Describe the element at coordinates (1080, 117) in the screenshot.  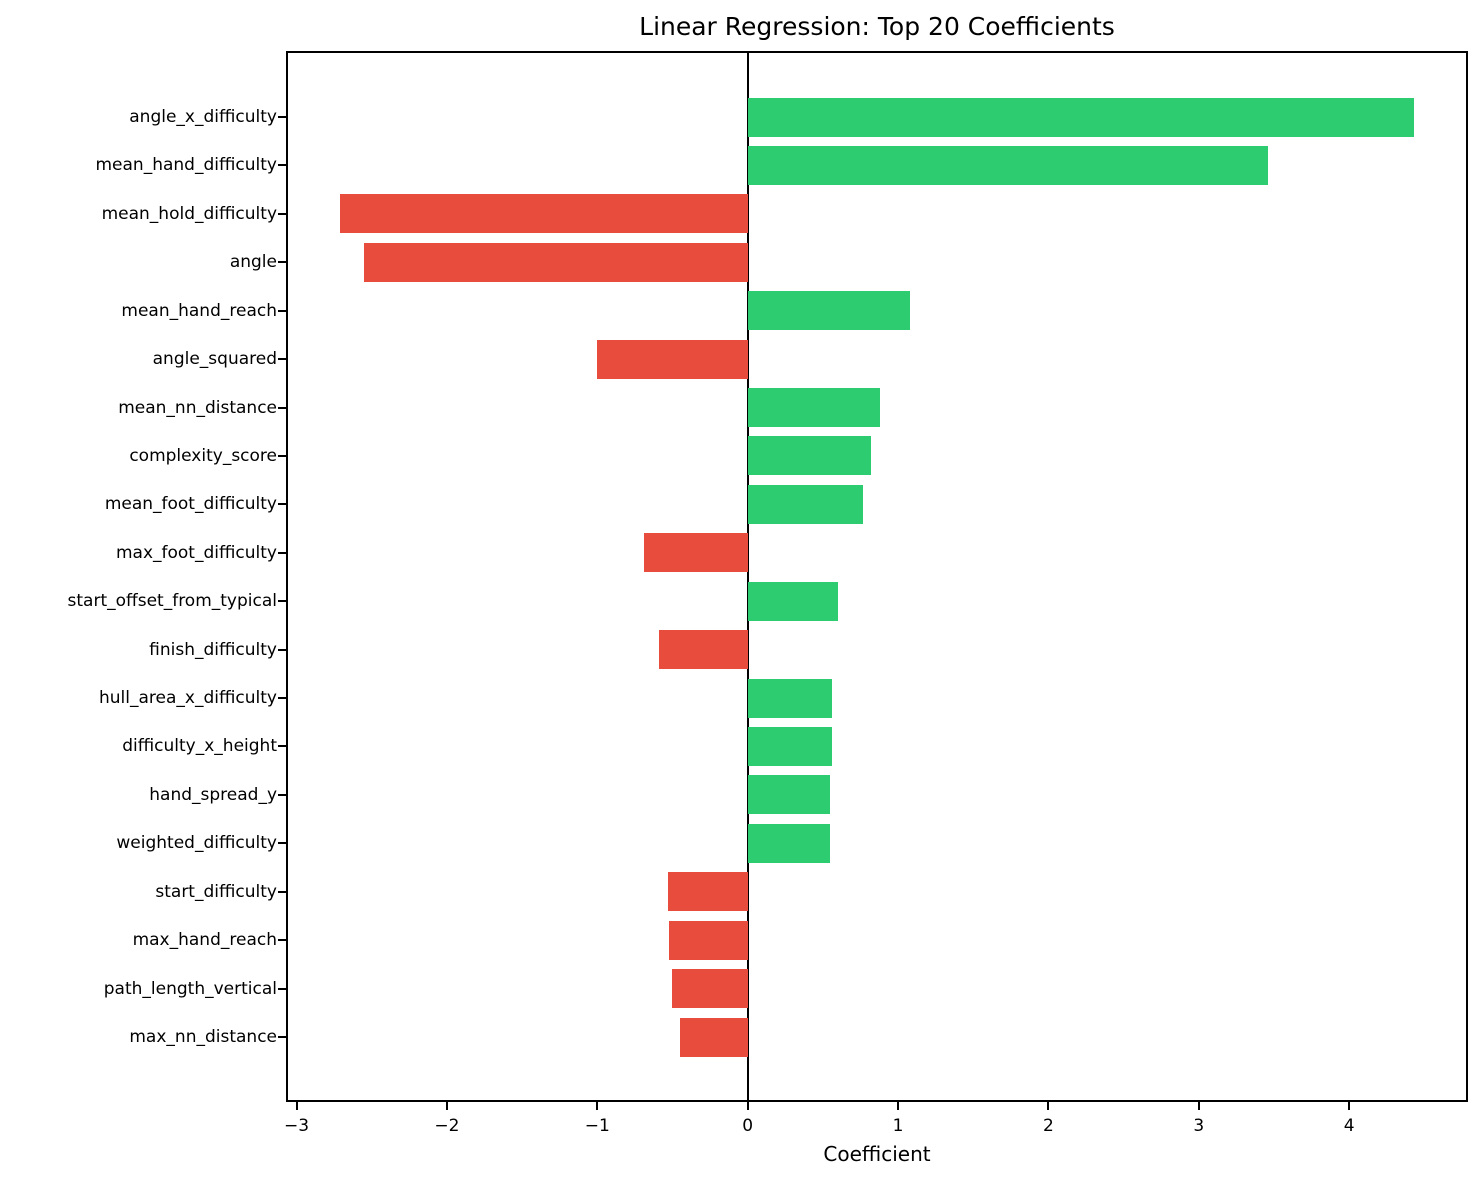
I see `bar-angle_x_difficulty` at that location.